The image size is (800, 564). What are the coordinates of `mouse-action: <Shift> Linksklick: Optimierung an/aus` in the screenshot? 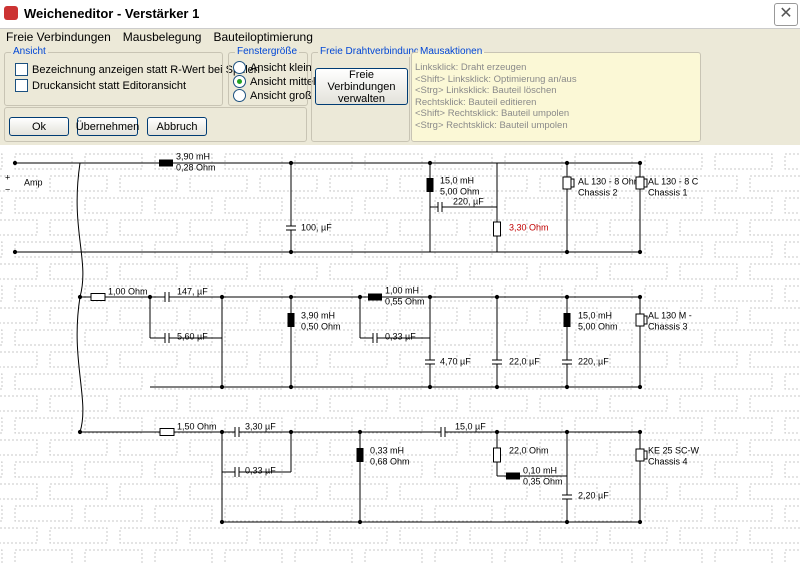 It's located at (496, 79).